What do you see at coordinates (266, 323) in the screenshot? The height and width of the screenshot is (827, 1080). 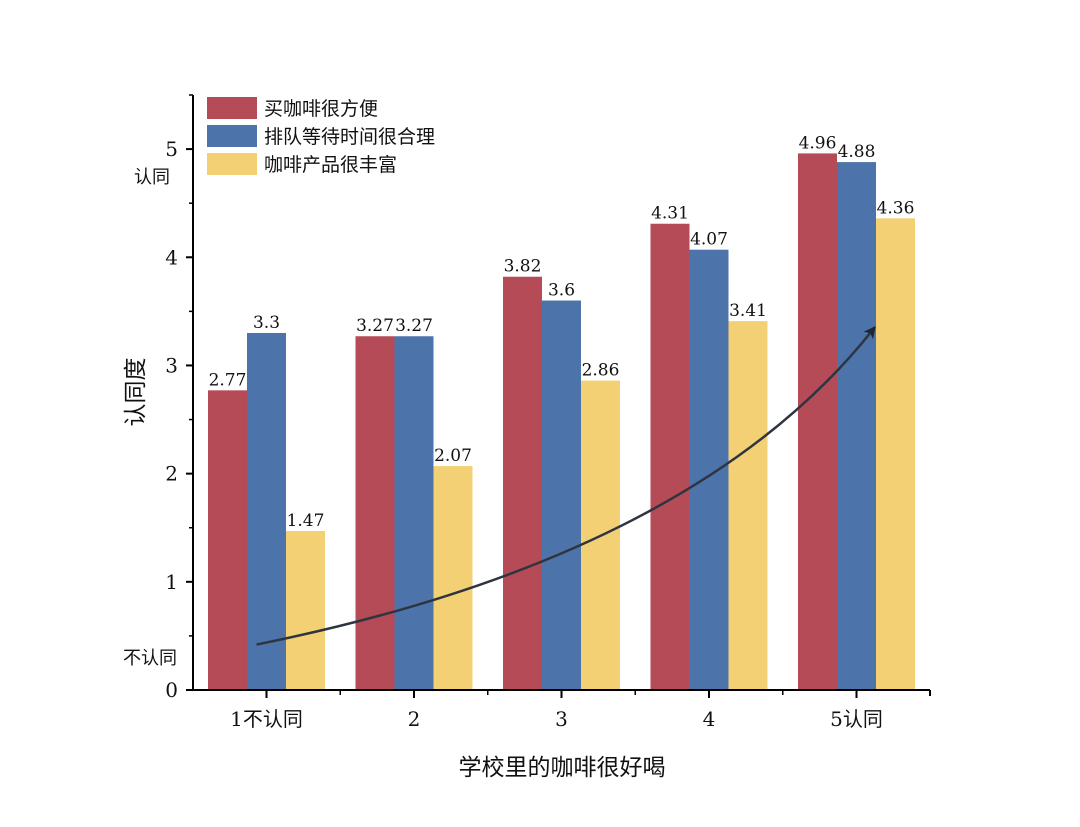 I see `data-label-series2-cat1: 3.3` at bounding box center [266, 323].